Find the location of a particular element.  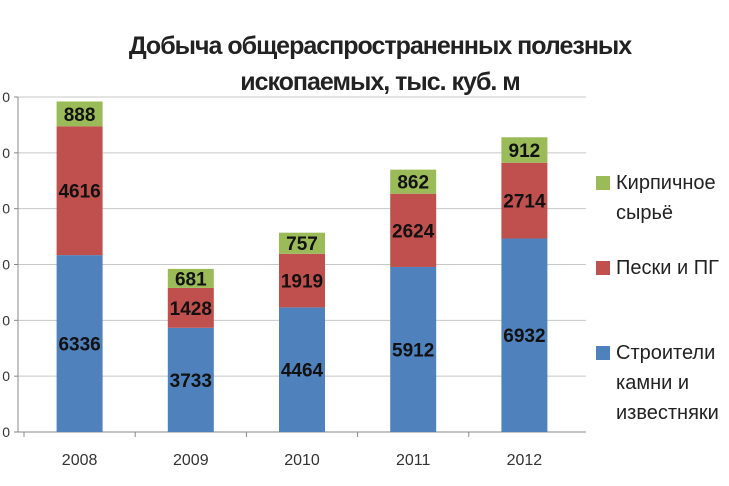

data-label: 5912 is located at coordinates (413, 350).